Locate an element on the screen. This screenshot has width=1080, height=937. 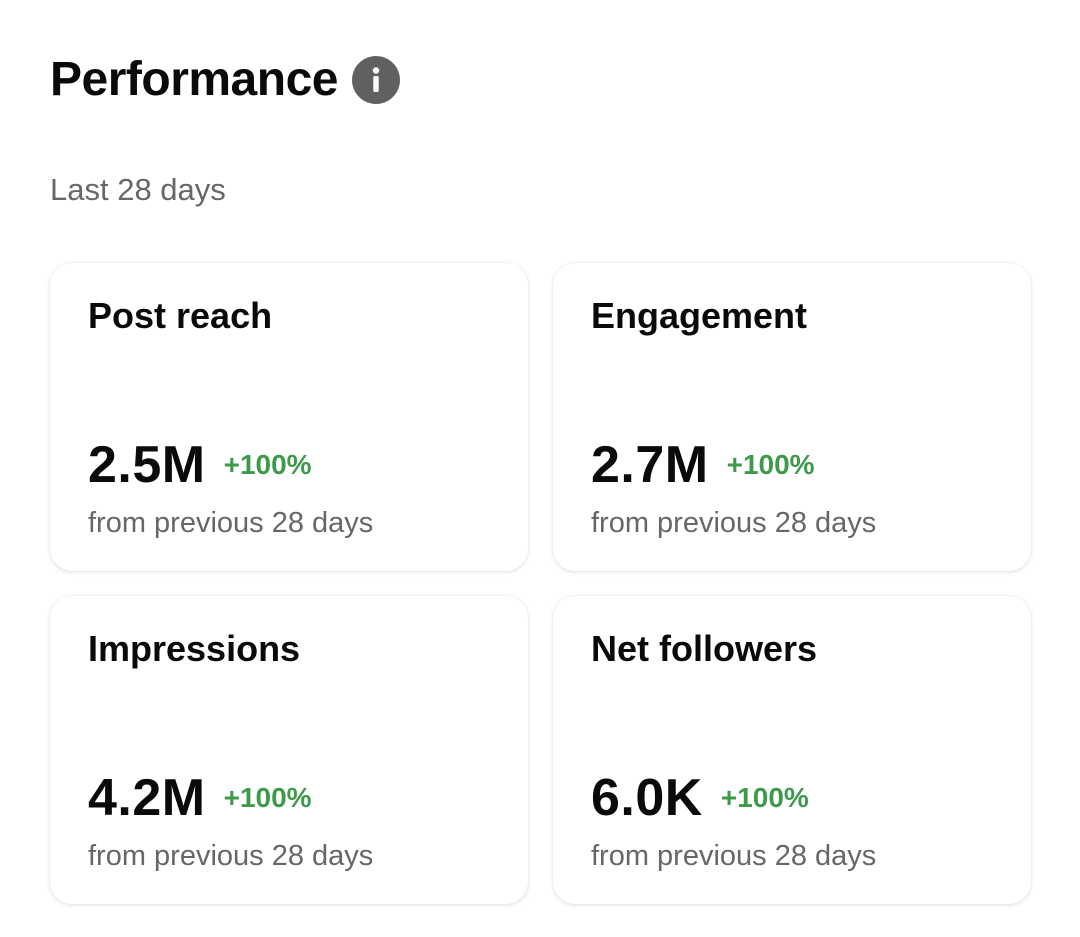
metric-value-row: 2.7M +100% is located at coordinates (703, 465).